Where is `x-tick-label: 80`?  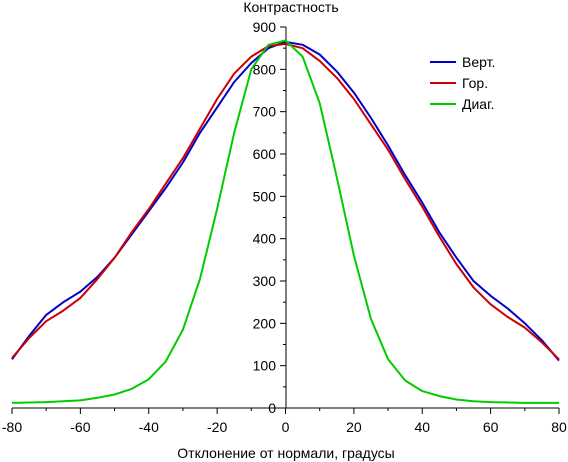
x-tick-label: 80 is located at coordinates (559, 427).